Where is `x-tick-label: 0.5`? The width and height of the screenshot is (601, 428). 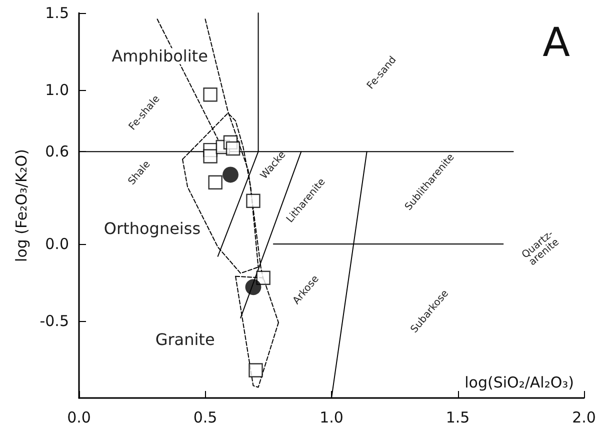
x-tick-label: 0.5 is located at coordinates (205, 417).